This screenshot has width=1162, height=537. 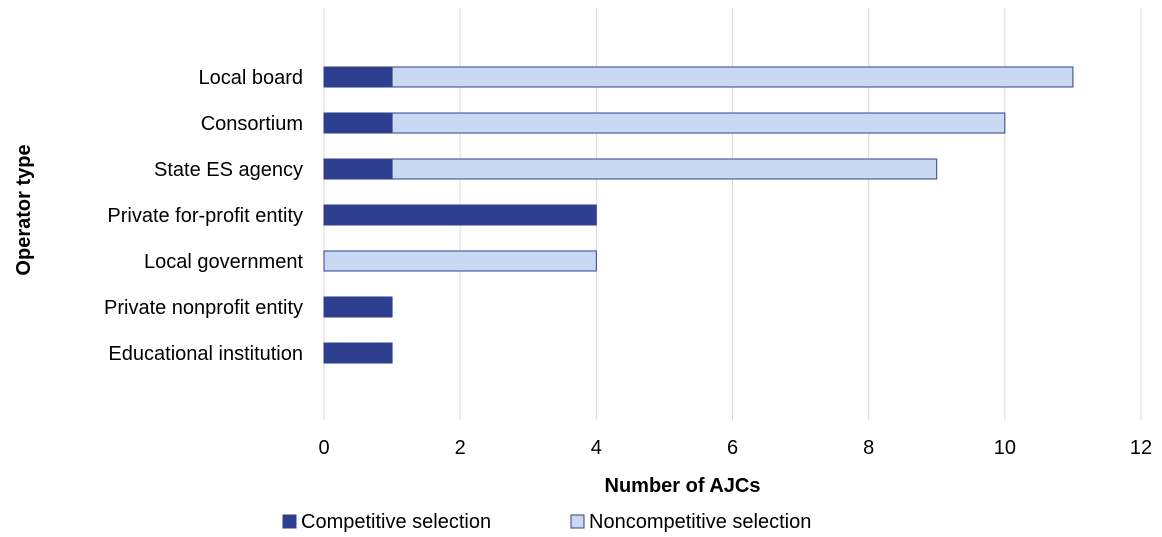 What do you see at coordinates (460, 448) in the screenshot?
I see `x-tick-label-2: 2` at bounding box center [460, 448].